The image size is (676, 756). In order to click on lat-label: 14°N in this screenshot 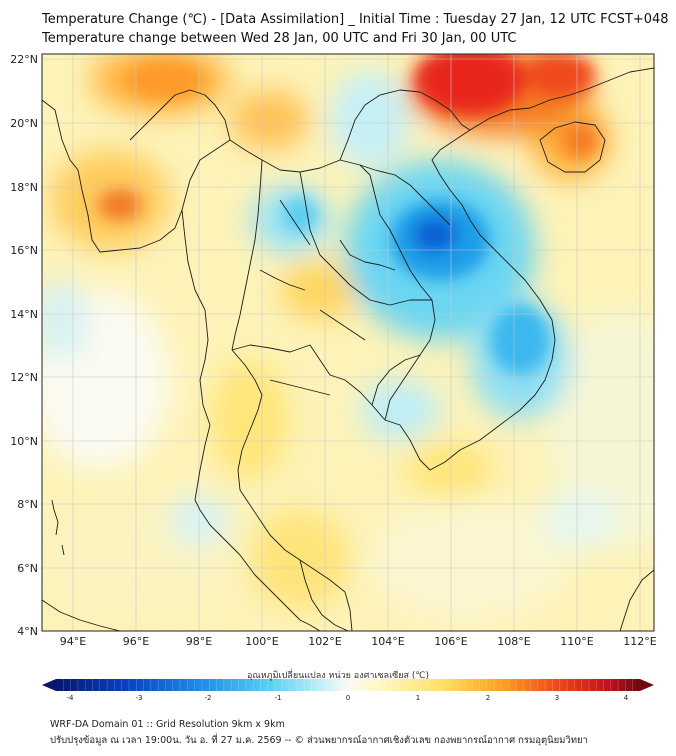, I will do `click(24, 314)`.